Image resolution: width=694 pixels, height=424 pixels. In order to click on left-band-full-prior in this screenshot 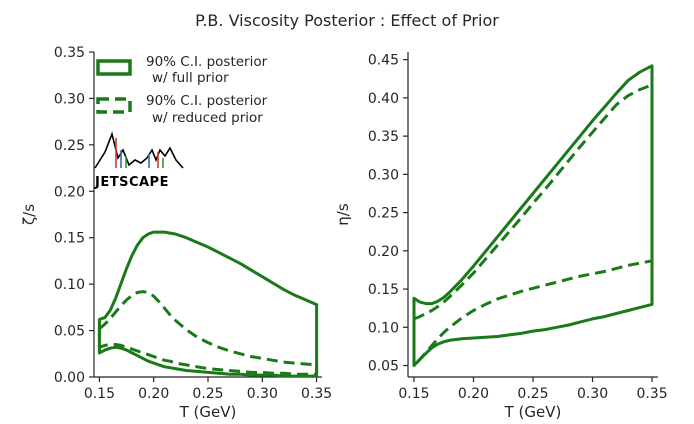, I will do `click(208, 304)`.